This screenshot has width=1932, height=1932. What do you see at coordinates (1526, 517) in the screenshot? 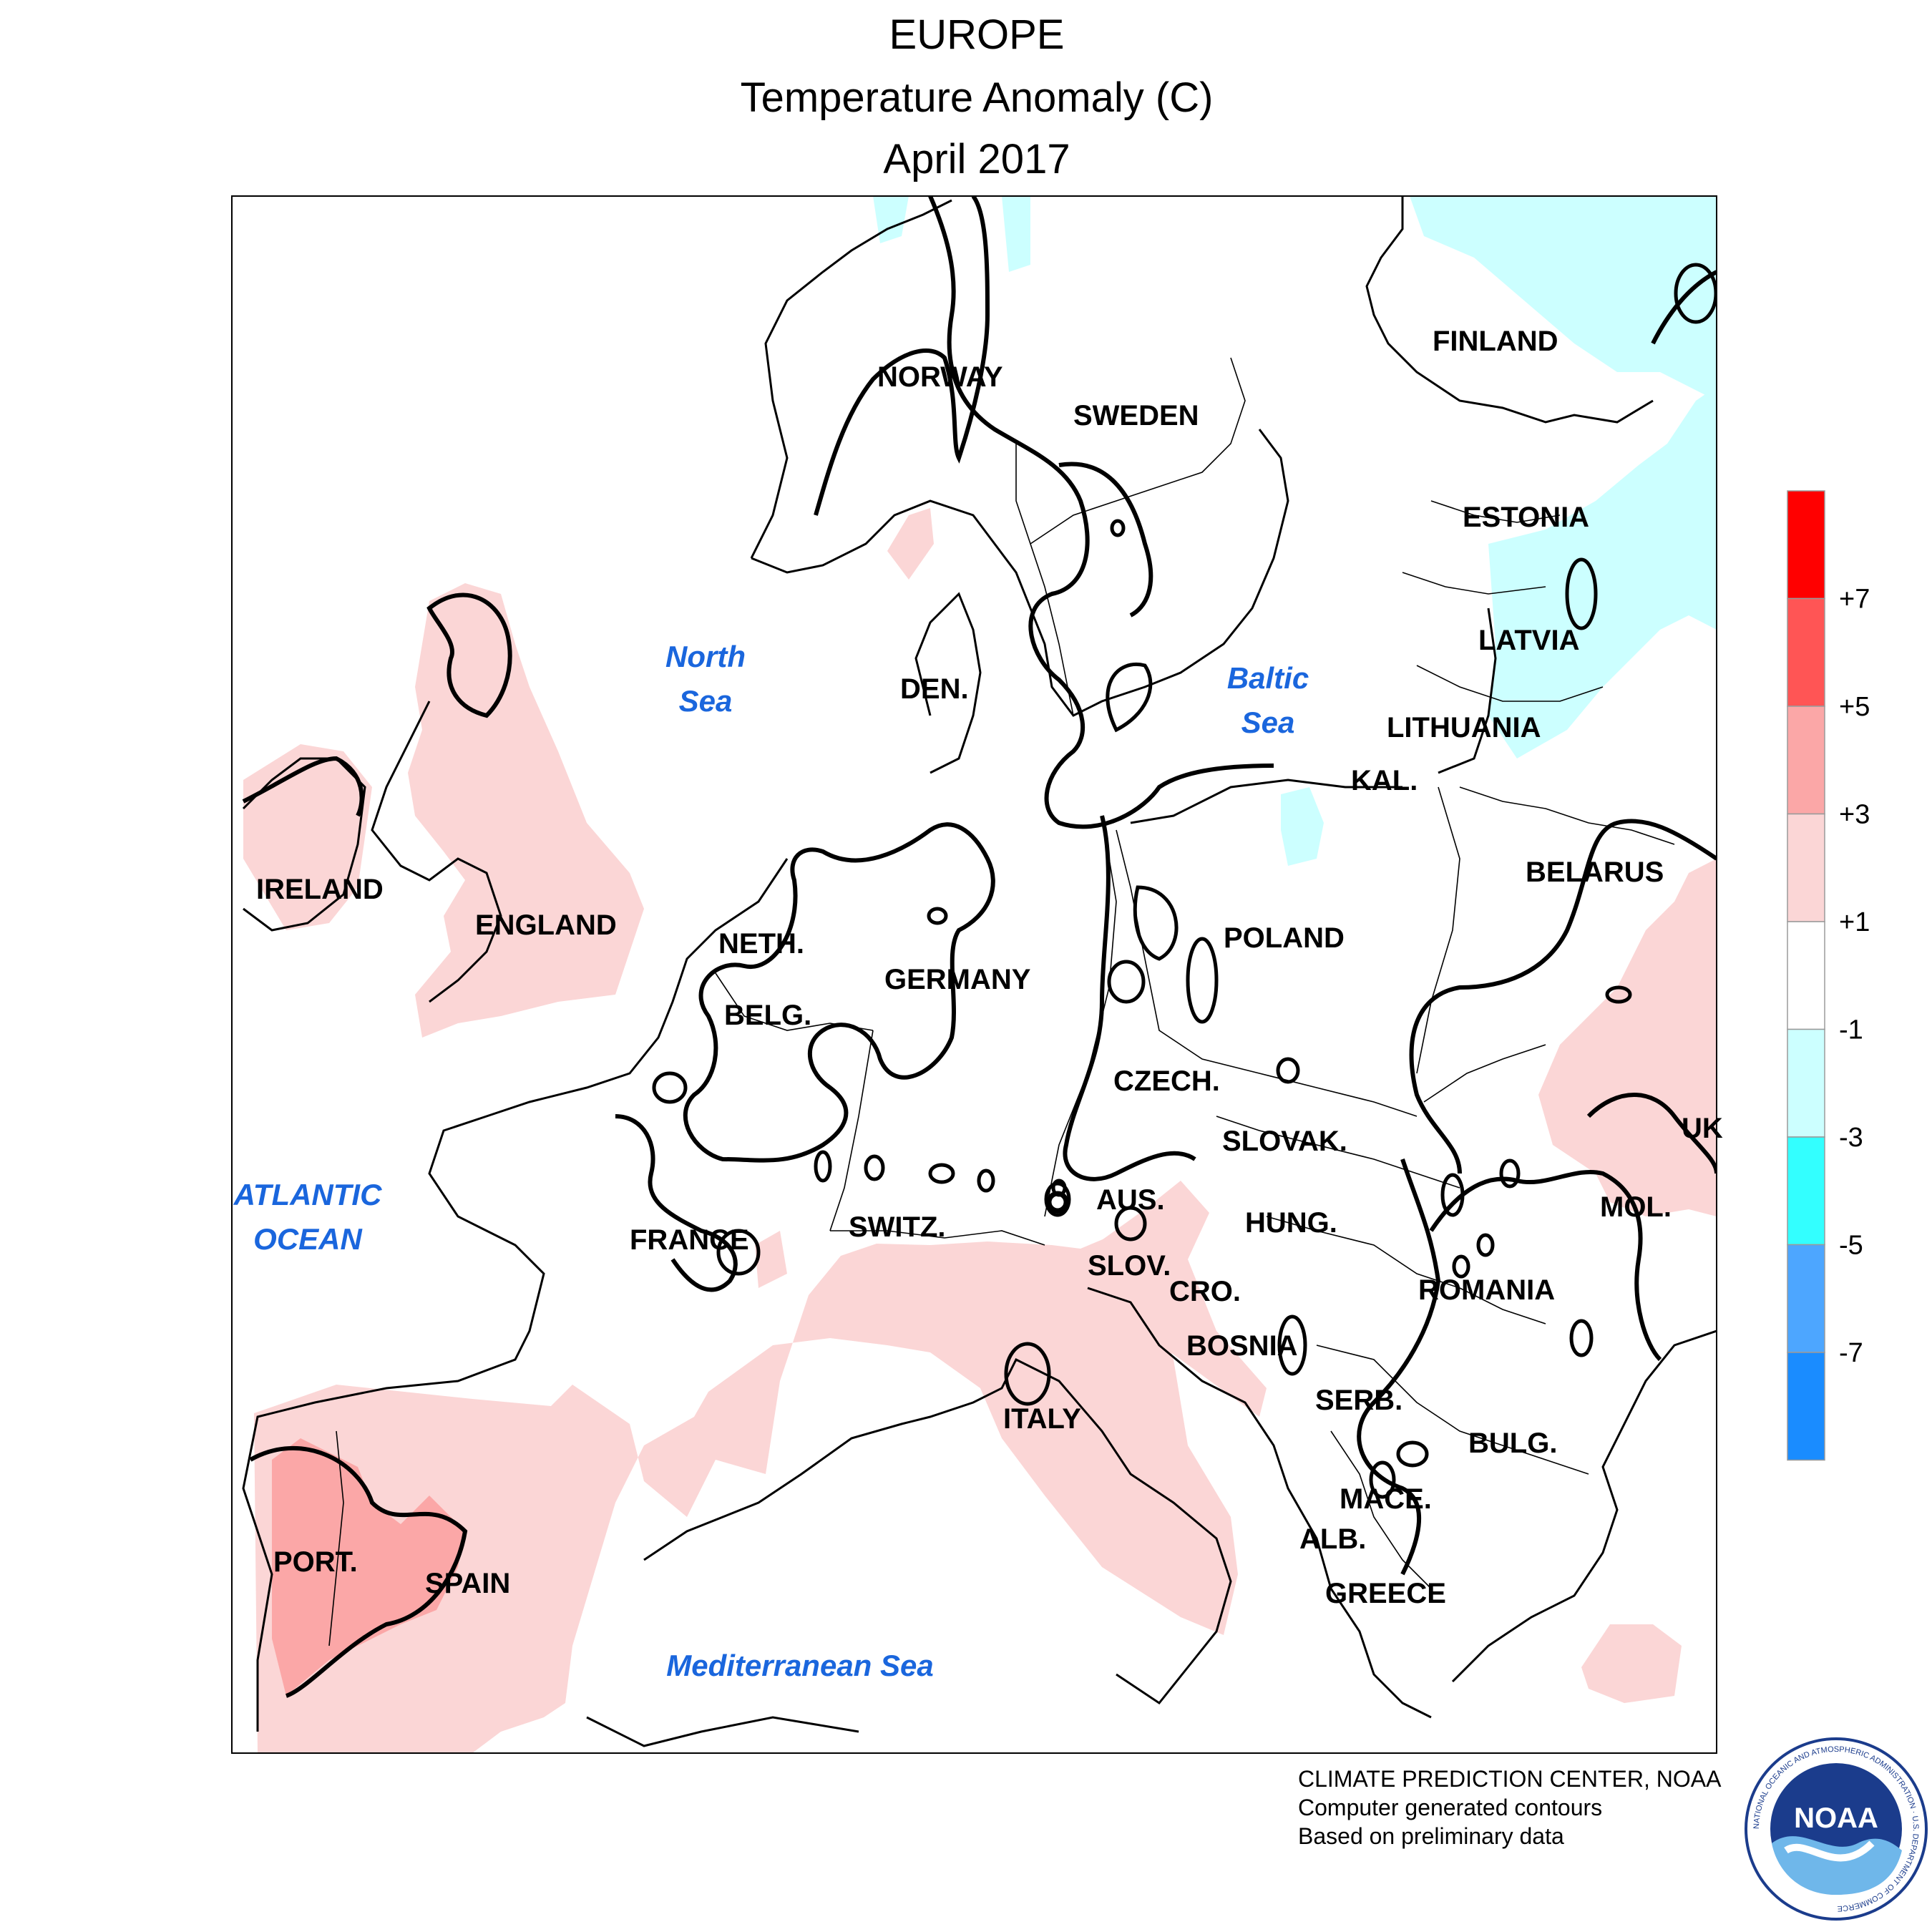
I see `country-label: ESTONIA` at bounding box center [1526, 517].